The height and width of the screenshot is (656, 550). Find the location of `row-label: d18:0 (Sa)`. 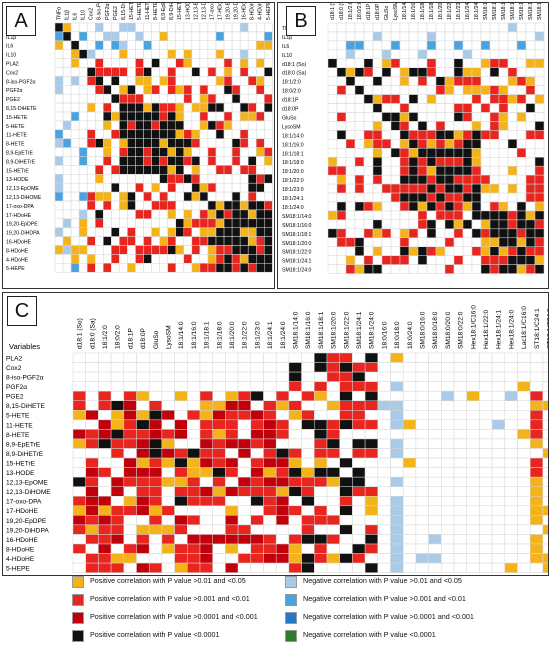

row-label: d18:0 (Sa) is located at coordinates (294, 74).